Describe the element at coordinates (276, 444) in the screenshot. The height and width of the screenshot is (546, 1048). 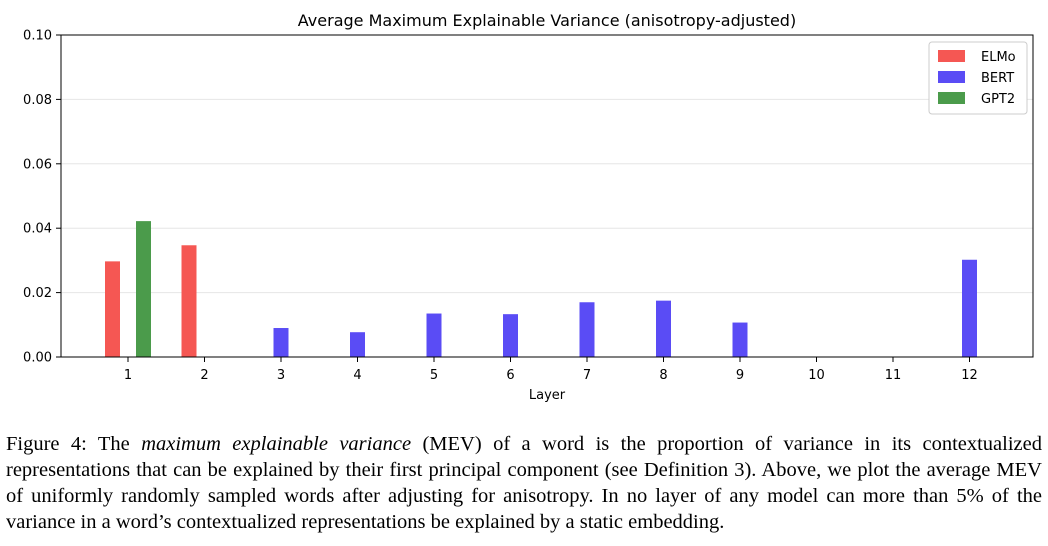
I see `caption-emphasis: maximum explainable variance` at that location.